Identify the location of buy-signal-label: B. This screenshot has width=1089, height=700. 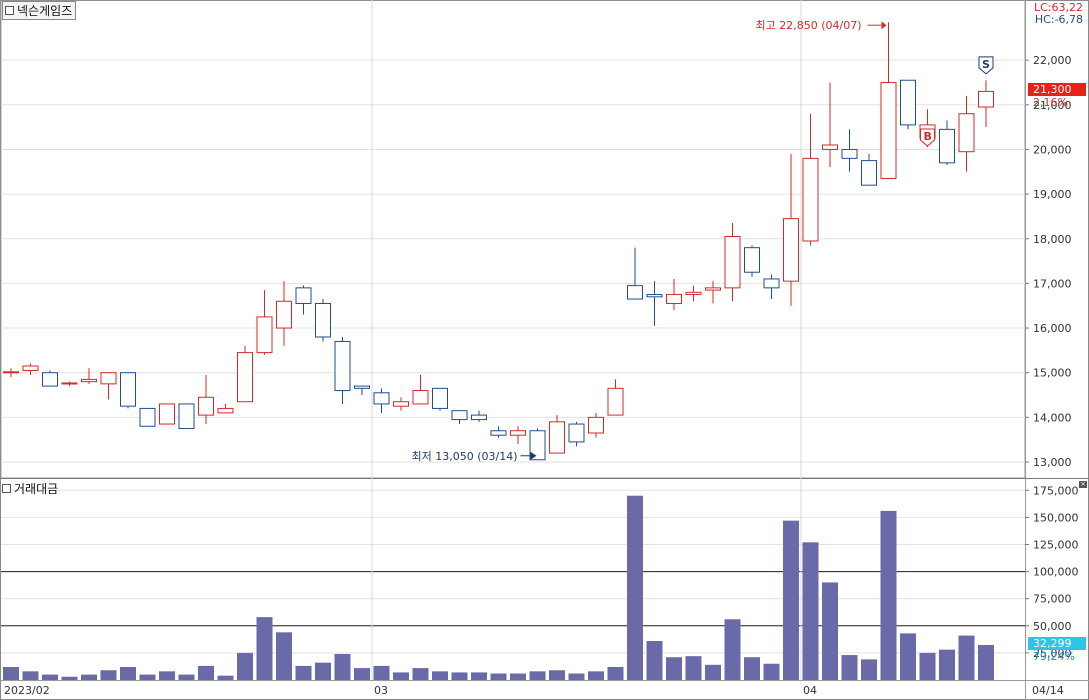
(928, 136).